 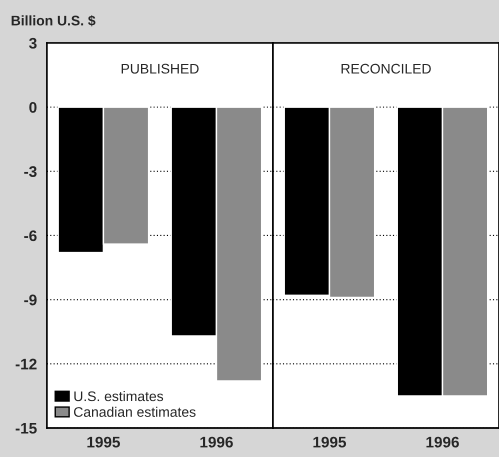 I want to click on y-tick-label: -15, so click(x=26, y=428).